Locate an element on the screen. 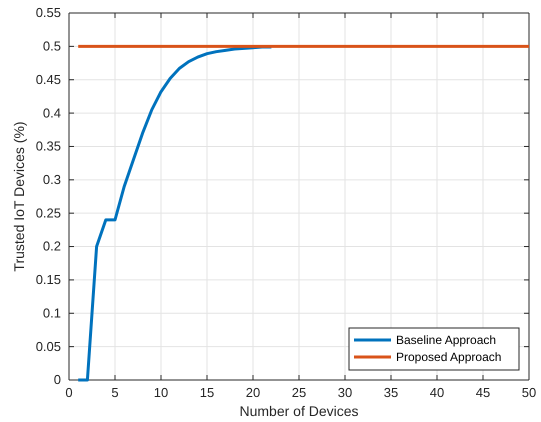  y-tick-label: 0.45 is located at coordinates (48, 79).